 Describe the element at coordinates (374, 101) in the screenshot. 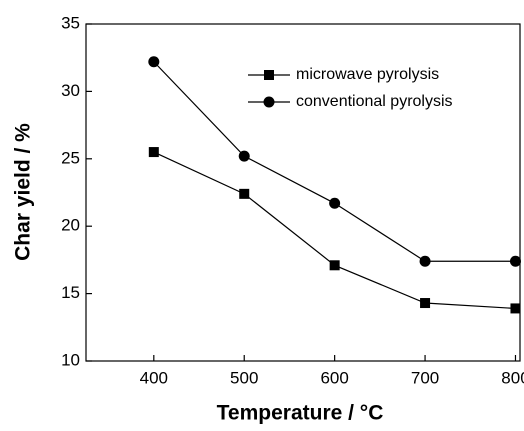

I see `legend-label: conventional pyrolysis` at that location.